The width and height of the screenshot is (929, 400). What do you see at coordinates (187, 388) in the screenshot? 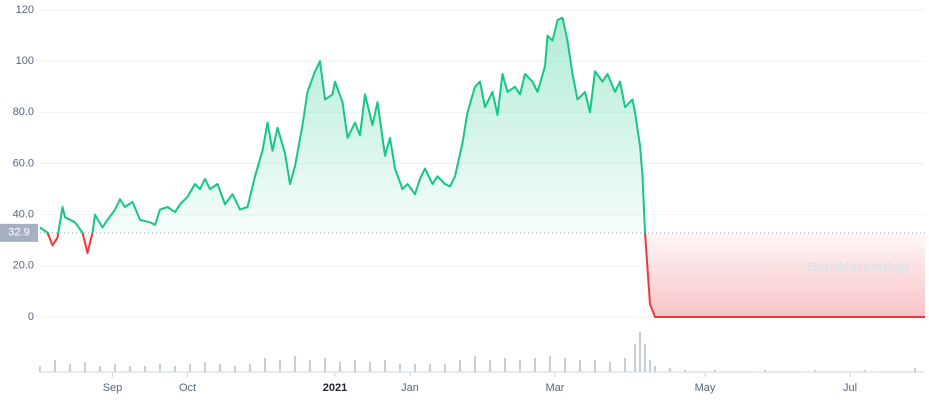
I see `x-tick-label: Oct` at bounding box center [187, 388].